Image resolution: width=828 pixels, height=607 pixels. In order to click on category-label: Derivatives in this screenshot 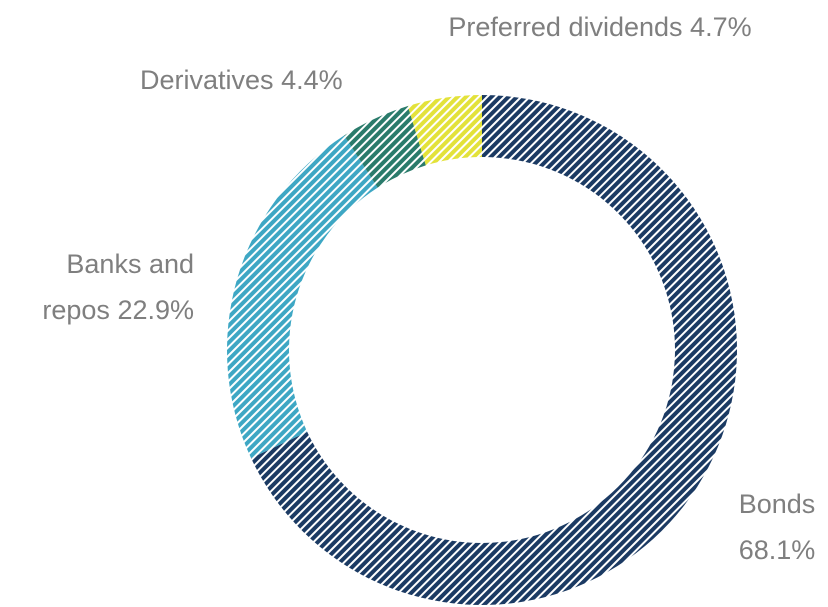, I will do `click(207, 80)`.